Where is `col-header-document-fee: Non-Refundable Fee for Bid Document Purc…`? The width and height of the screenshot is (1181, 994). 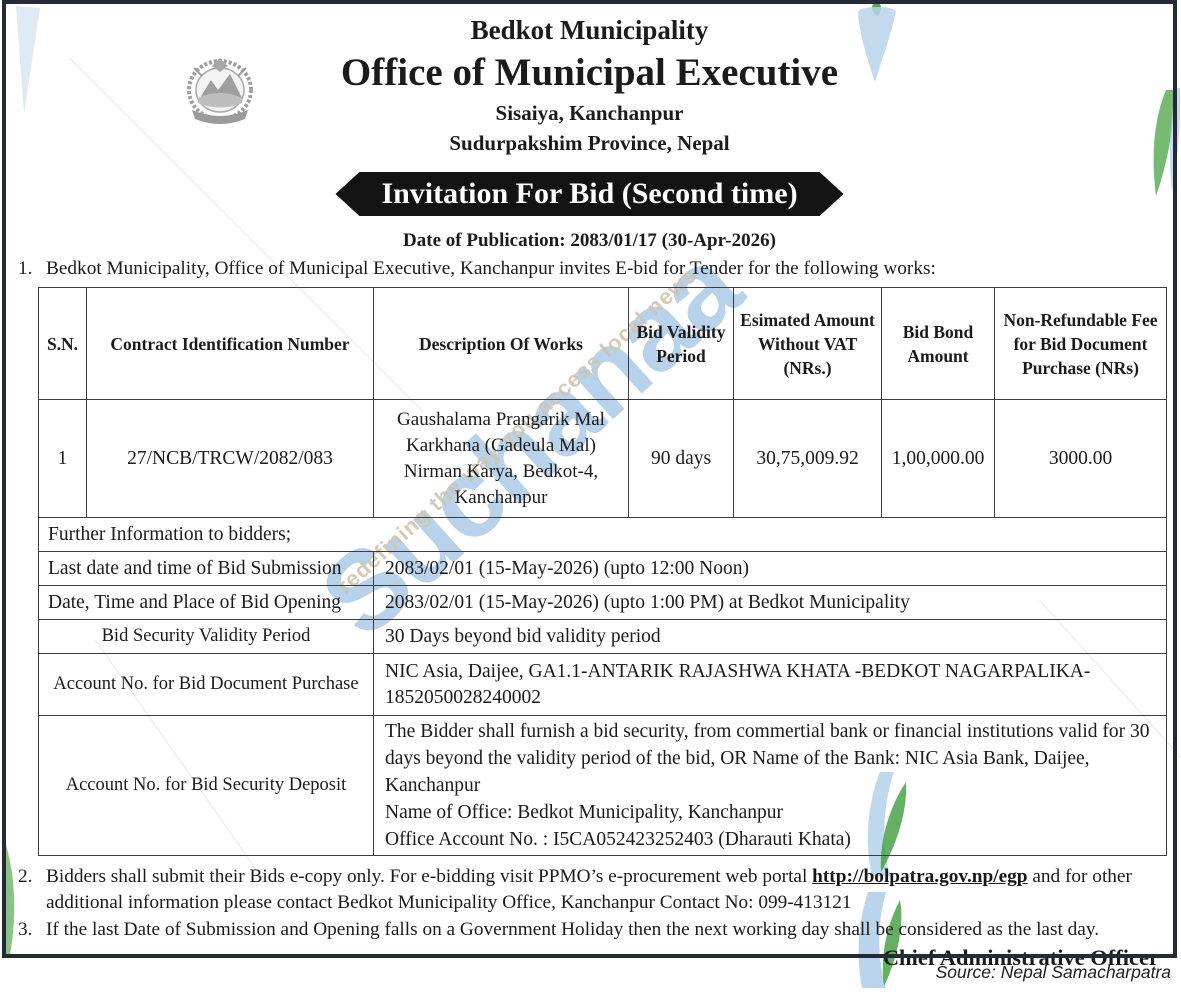
col-header-document-fee: Non-Refundable Fee for Bid Document Purc… is located at coordinates (1080, 343).